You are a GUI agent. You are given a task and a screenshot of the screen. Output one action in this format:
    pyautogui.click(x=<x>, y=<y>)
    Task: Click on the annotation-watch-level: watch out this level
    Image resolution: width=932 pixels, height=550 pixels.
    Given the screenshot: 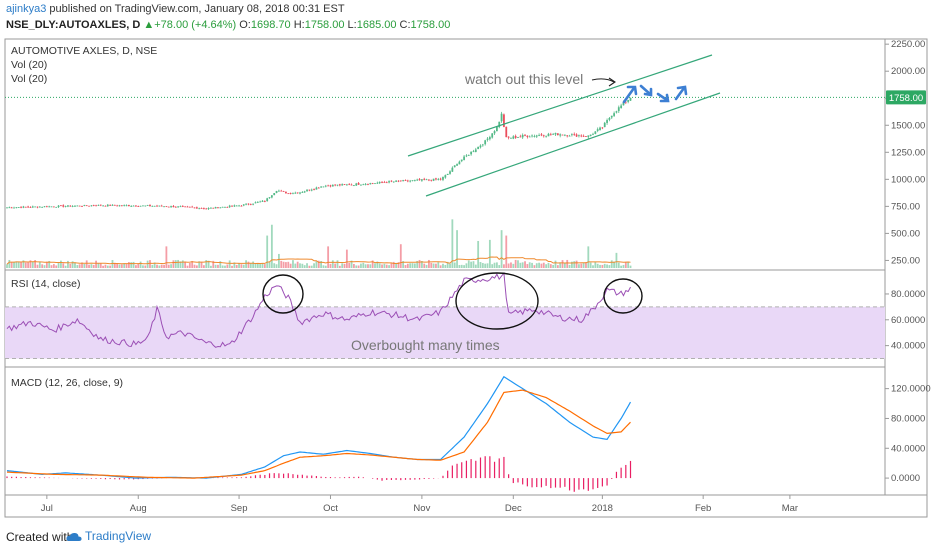 What is the action you would take?
    pyautogui.click(x=523, y=79)
    